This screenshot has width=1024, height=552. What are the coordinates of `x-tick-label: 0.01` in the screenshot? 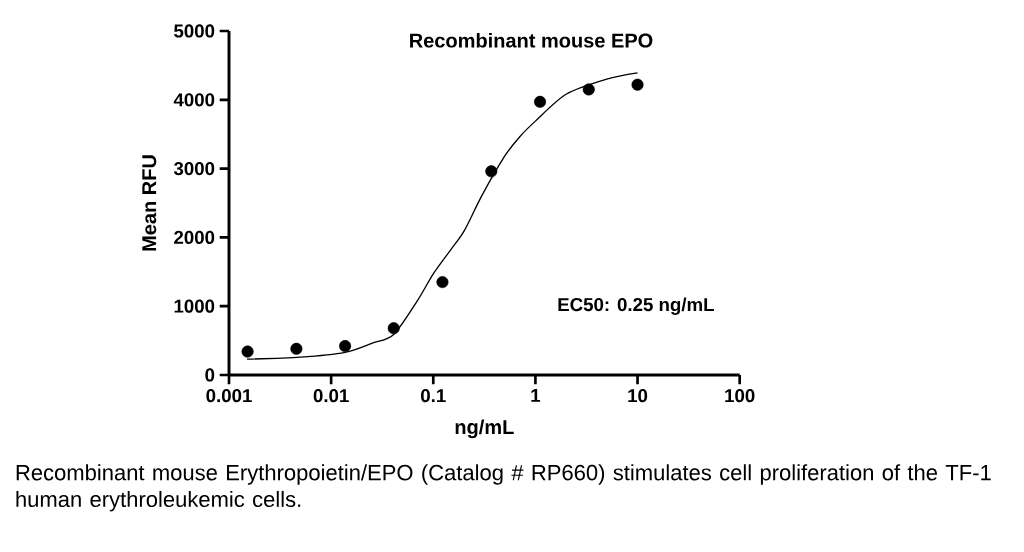 It's located at (331, 396).